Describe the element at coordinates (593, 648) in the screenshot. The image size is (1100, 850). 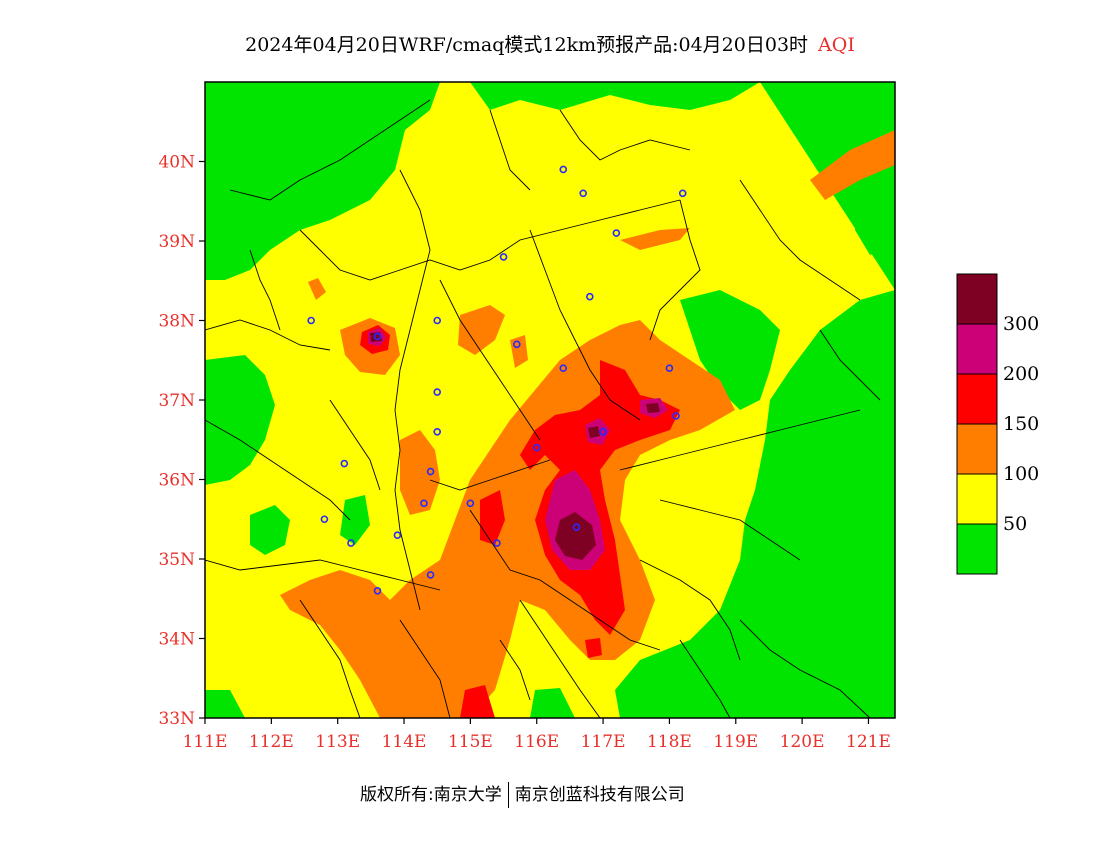
I see `aqi-red-south-patch` at that location.